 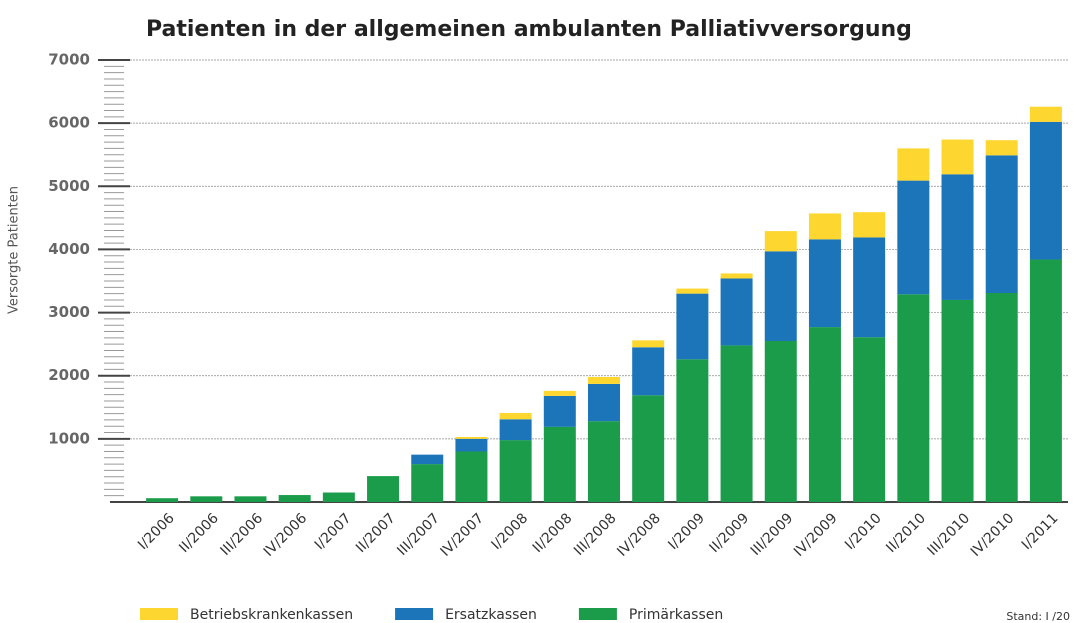 What do you see at coordinates (69, 123) in the screenshot?
I see `y-tick-label: 6000` at bounding box center [69, 123].